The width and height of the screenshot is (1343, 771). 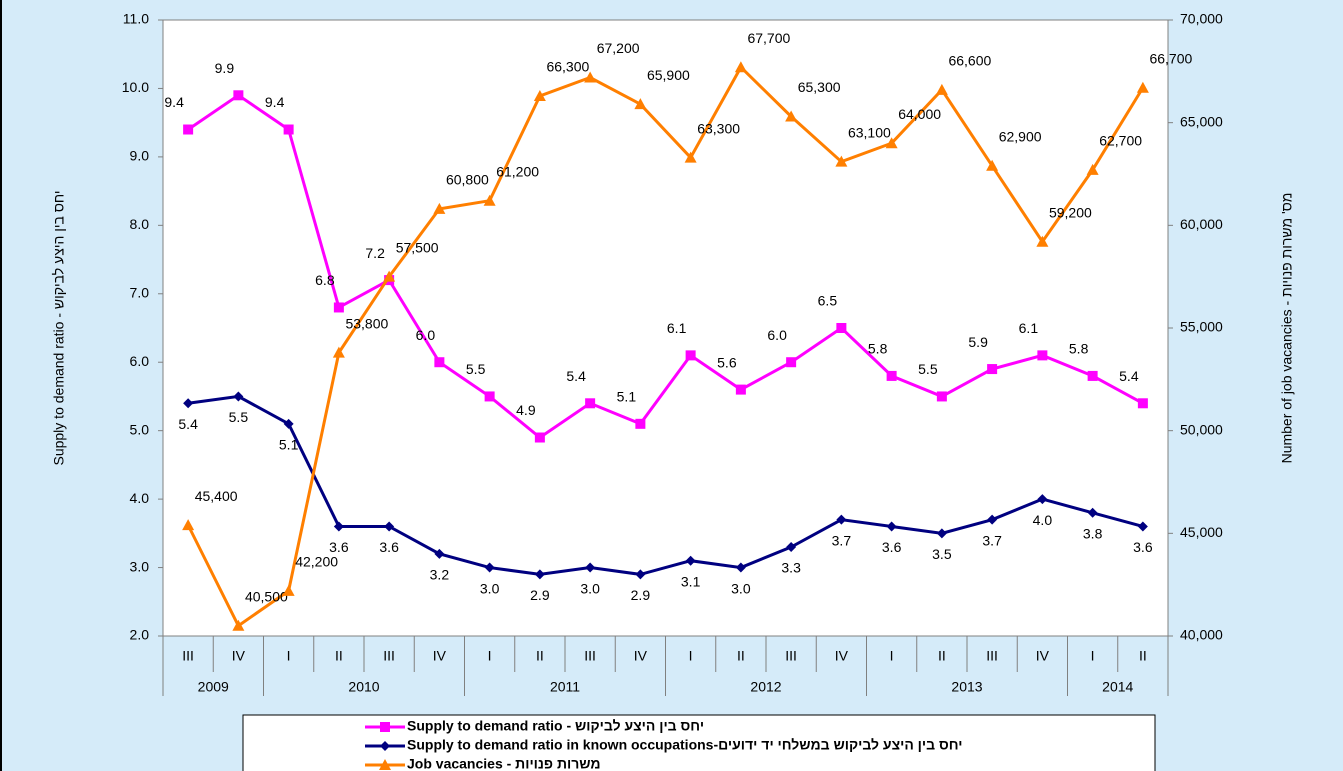 What do you see at coordinates (677, 328) in the screenshot?
I see `data-label: 6.1` at bounding box center [677, 328].